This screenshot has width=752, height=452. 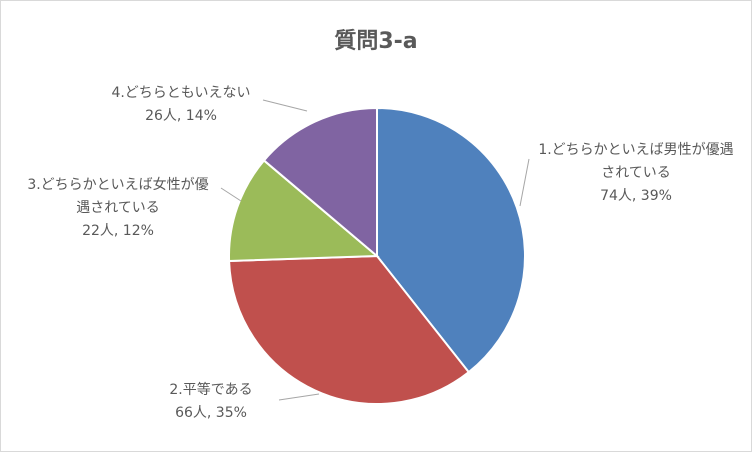 What do you see at coordinates (181, 116) in the screenshot?
I see `value-label: 26人, 14%` at bounding box center [181, 116].